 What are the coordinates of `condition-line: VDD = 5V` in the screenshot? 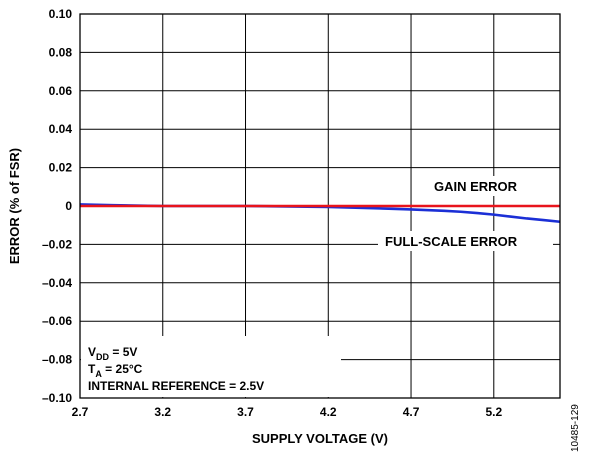 It's located at (112, 353).